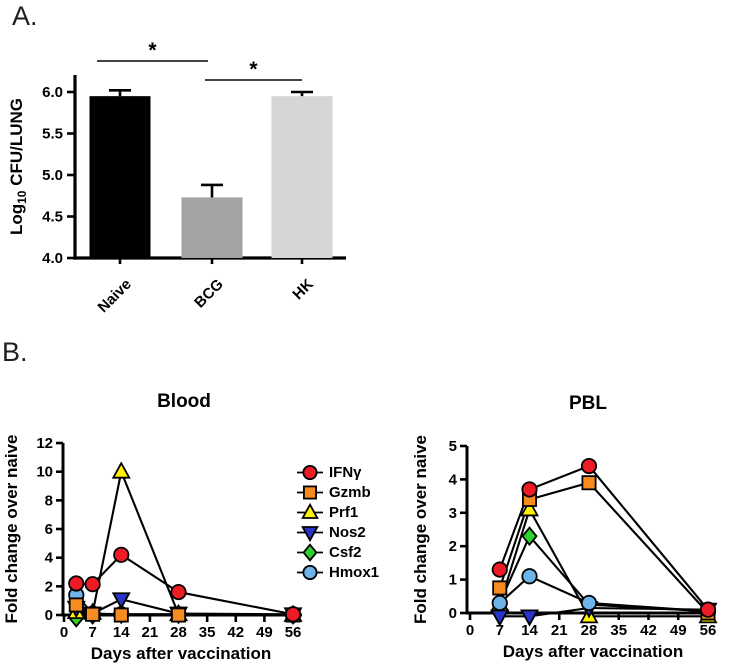  What do you see at coordinates (121, 632) in the screenshot?
I see `x-tick-label: 14` at bounding box center [121, 632].